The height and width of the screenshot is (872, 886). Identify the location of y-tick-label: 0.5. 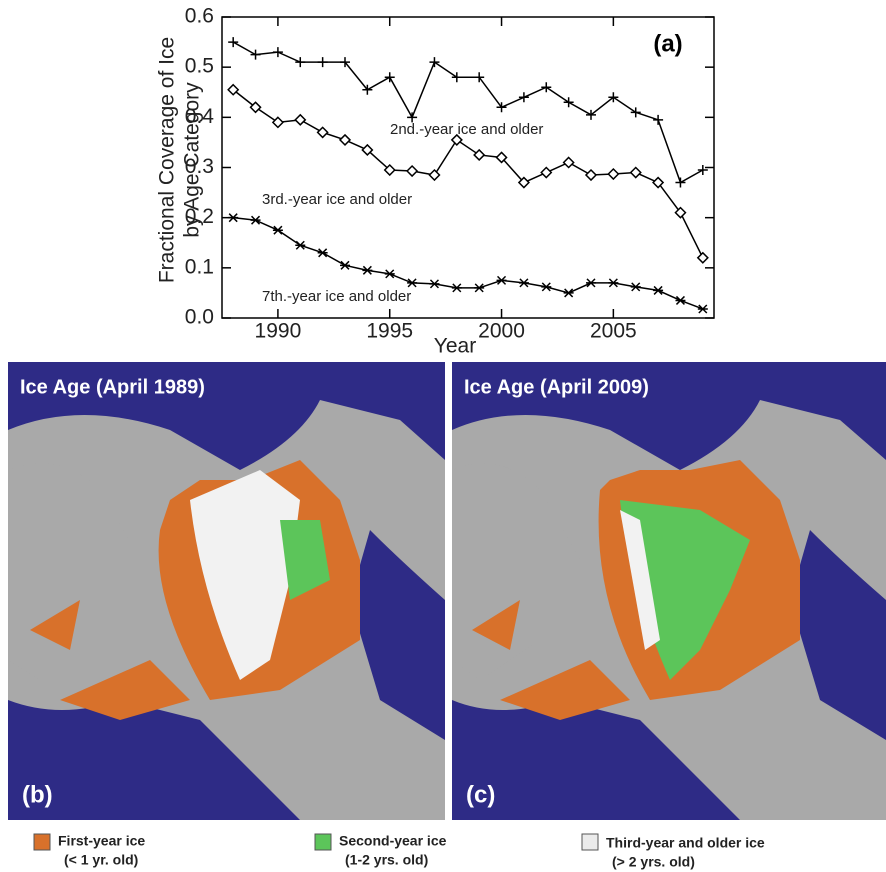
(199, 66).